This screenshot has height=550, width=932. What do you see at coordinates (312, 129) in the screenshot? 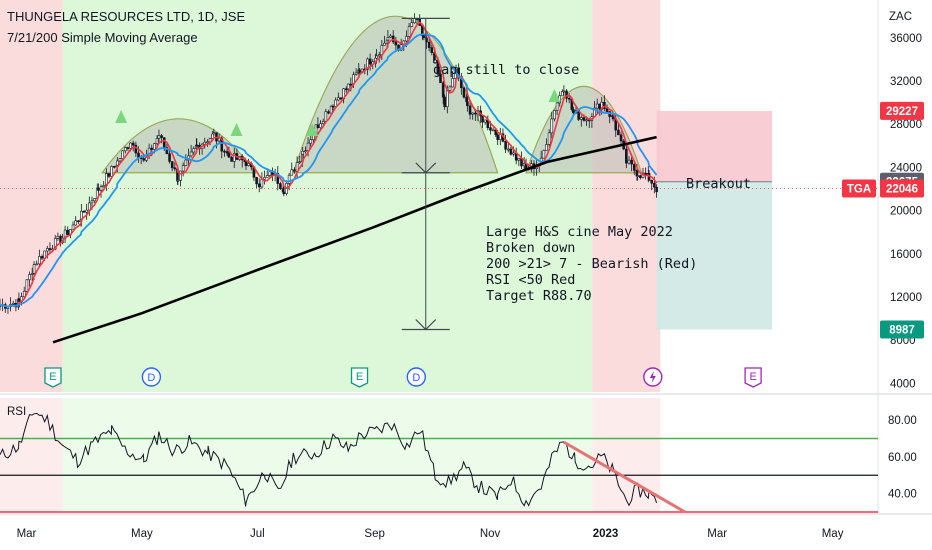
I see `signal-triangle-icon` at bounding box center [312, 129].